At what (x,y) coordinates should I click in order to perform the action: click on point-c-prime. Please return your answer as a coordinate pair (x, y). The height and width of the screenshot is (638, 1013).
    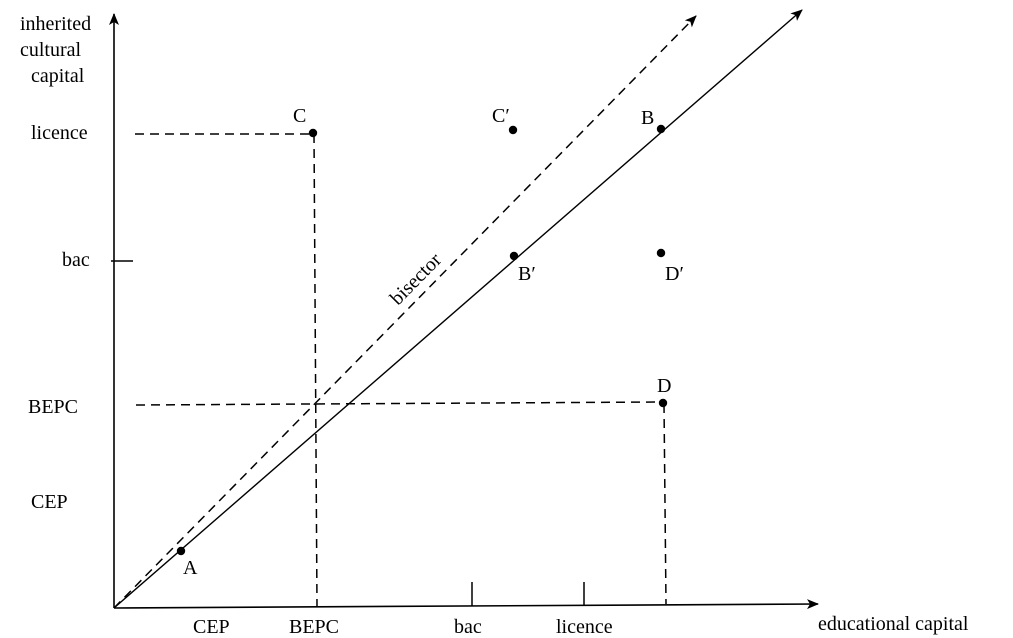
    Looking at the image, I should click on (513, 130).